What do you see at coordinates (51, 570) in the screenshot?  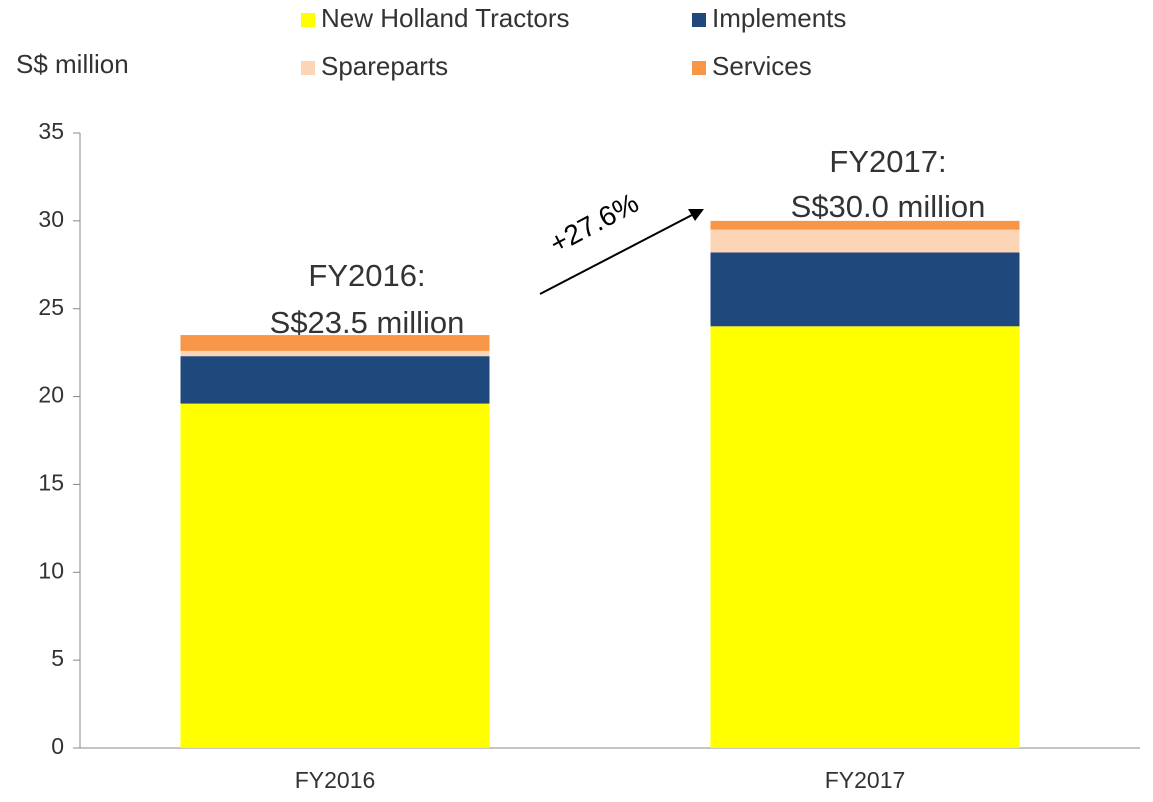 I see `y-tick-label: 10` at bounding box center [51, 570].